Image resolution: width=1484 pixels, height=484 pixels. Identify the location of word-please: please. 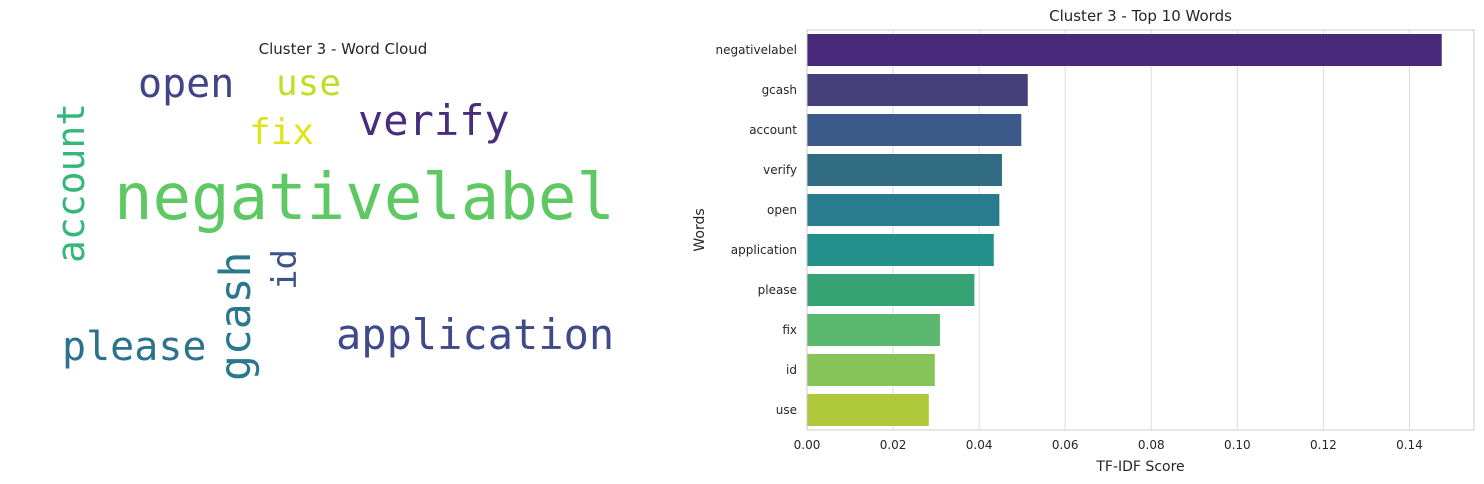
(134, 347).